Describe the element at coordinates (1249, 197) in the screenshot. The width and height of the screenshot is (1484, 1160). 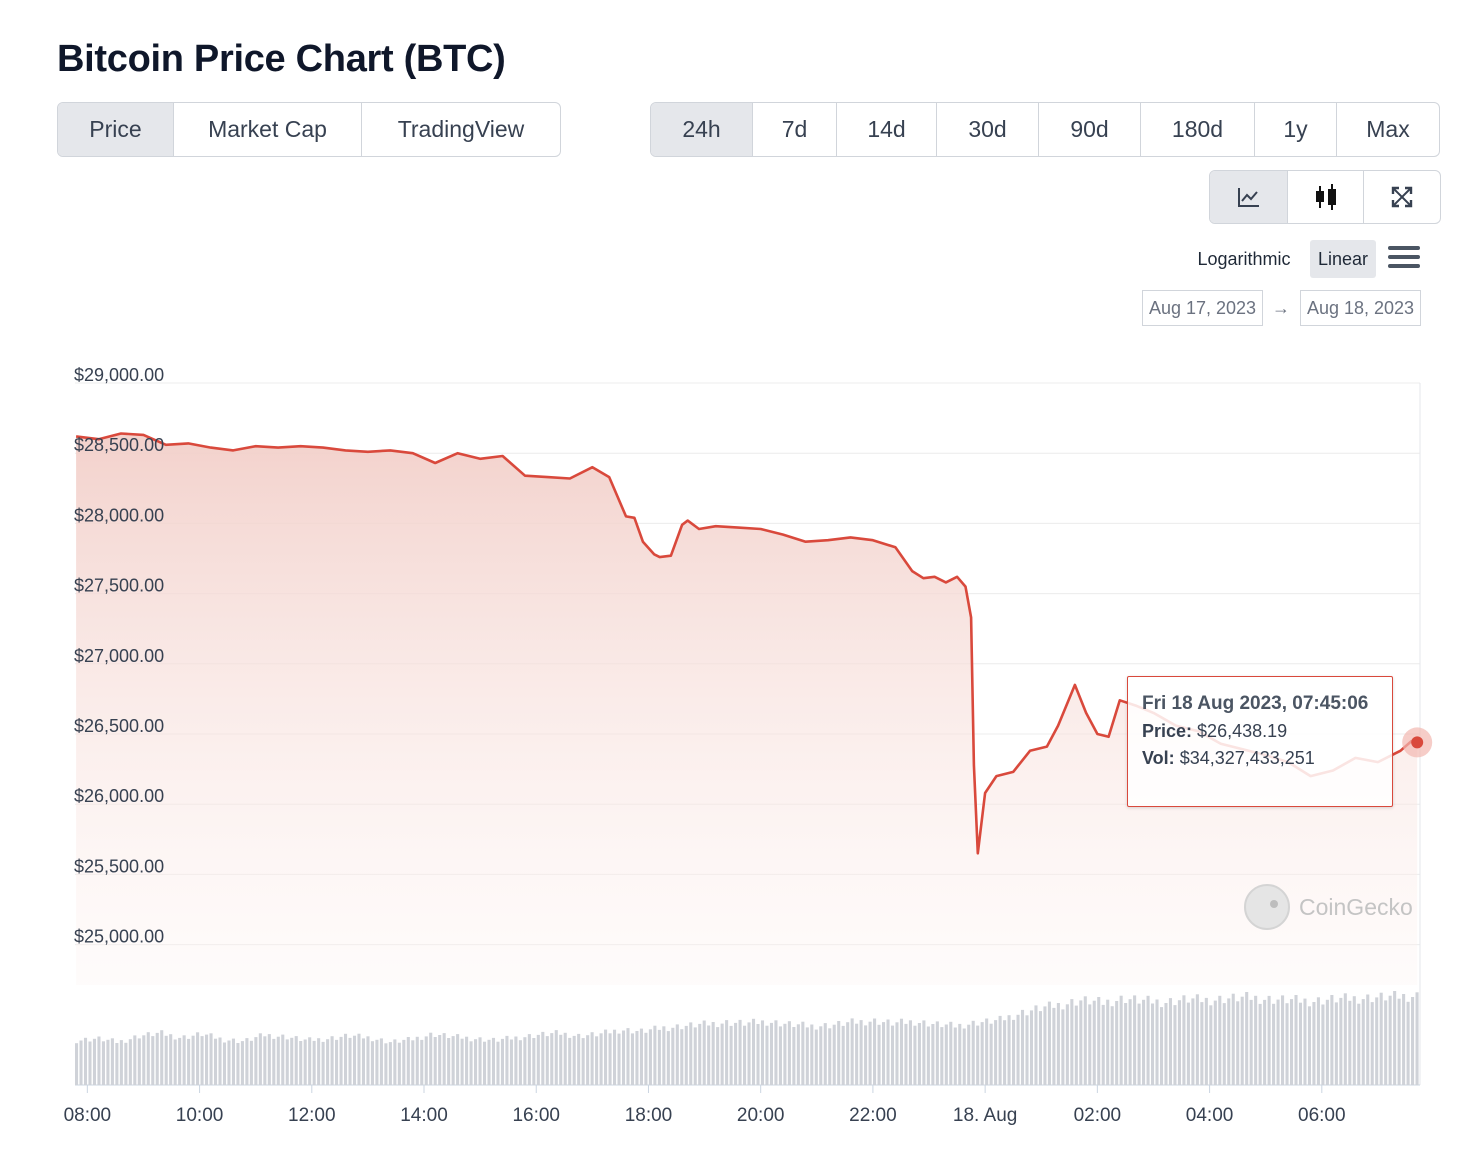
I see `line-chart-button` at that location.